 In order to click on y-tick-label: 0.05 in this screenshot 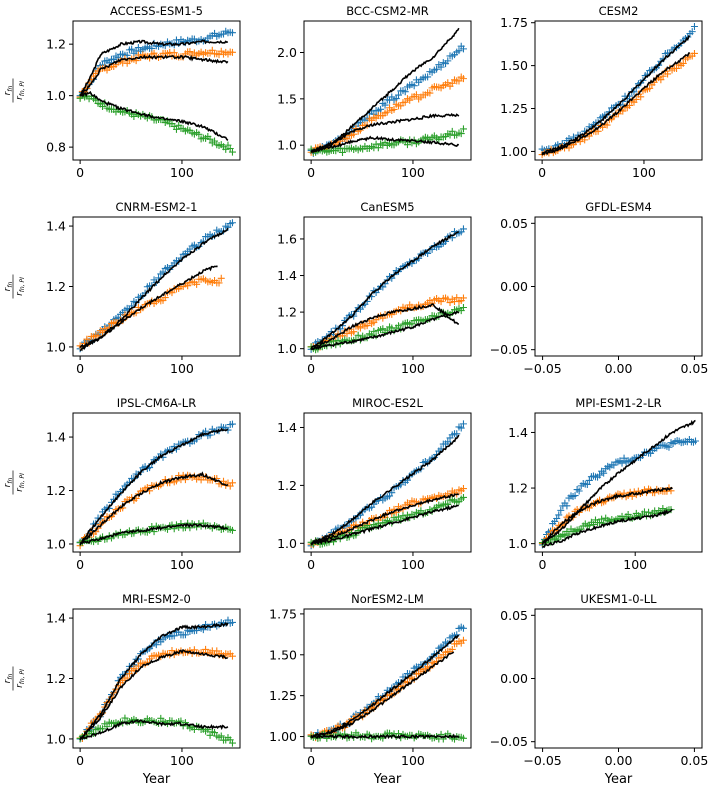, I will do `click(514, 615)`.